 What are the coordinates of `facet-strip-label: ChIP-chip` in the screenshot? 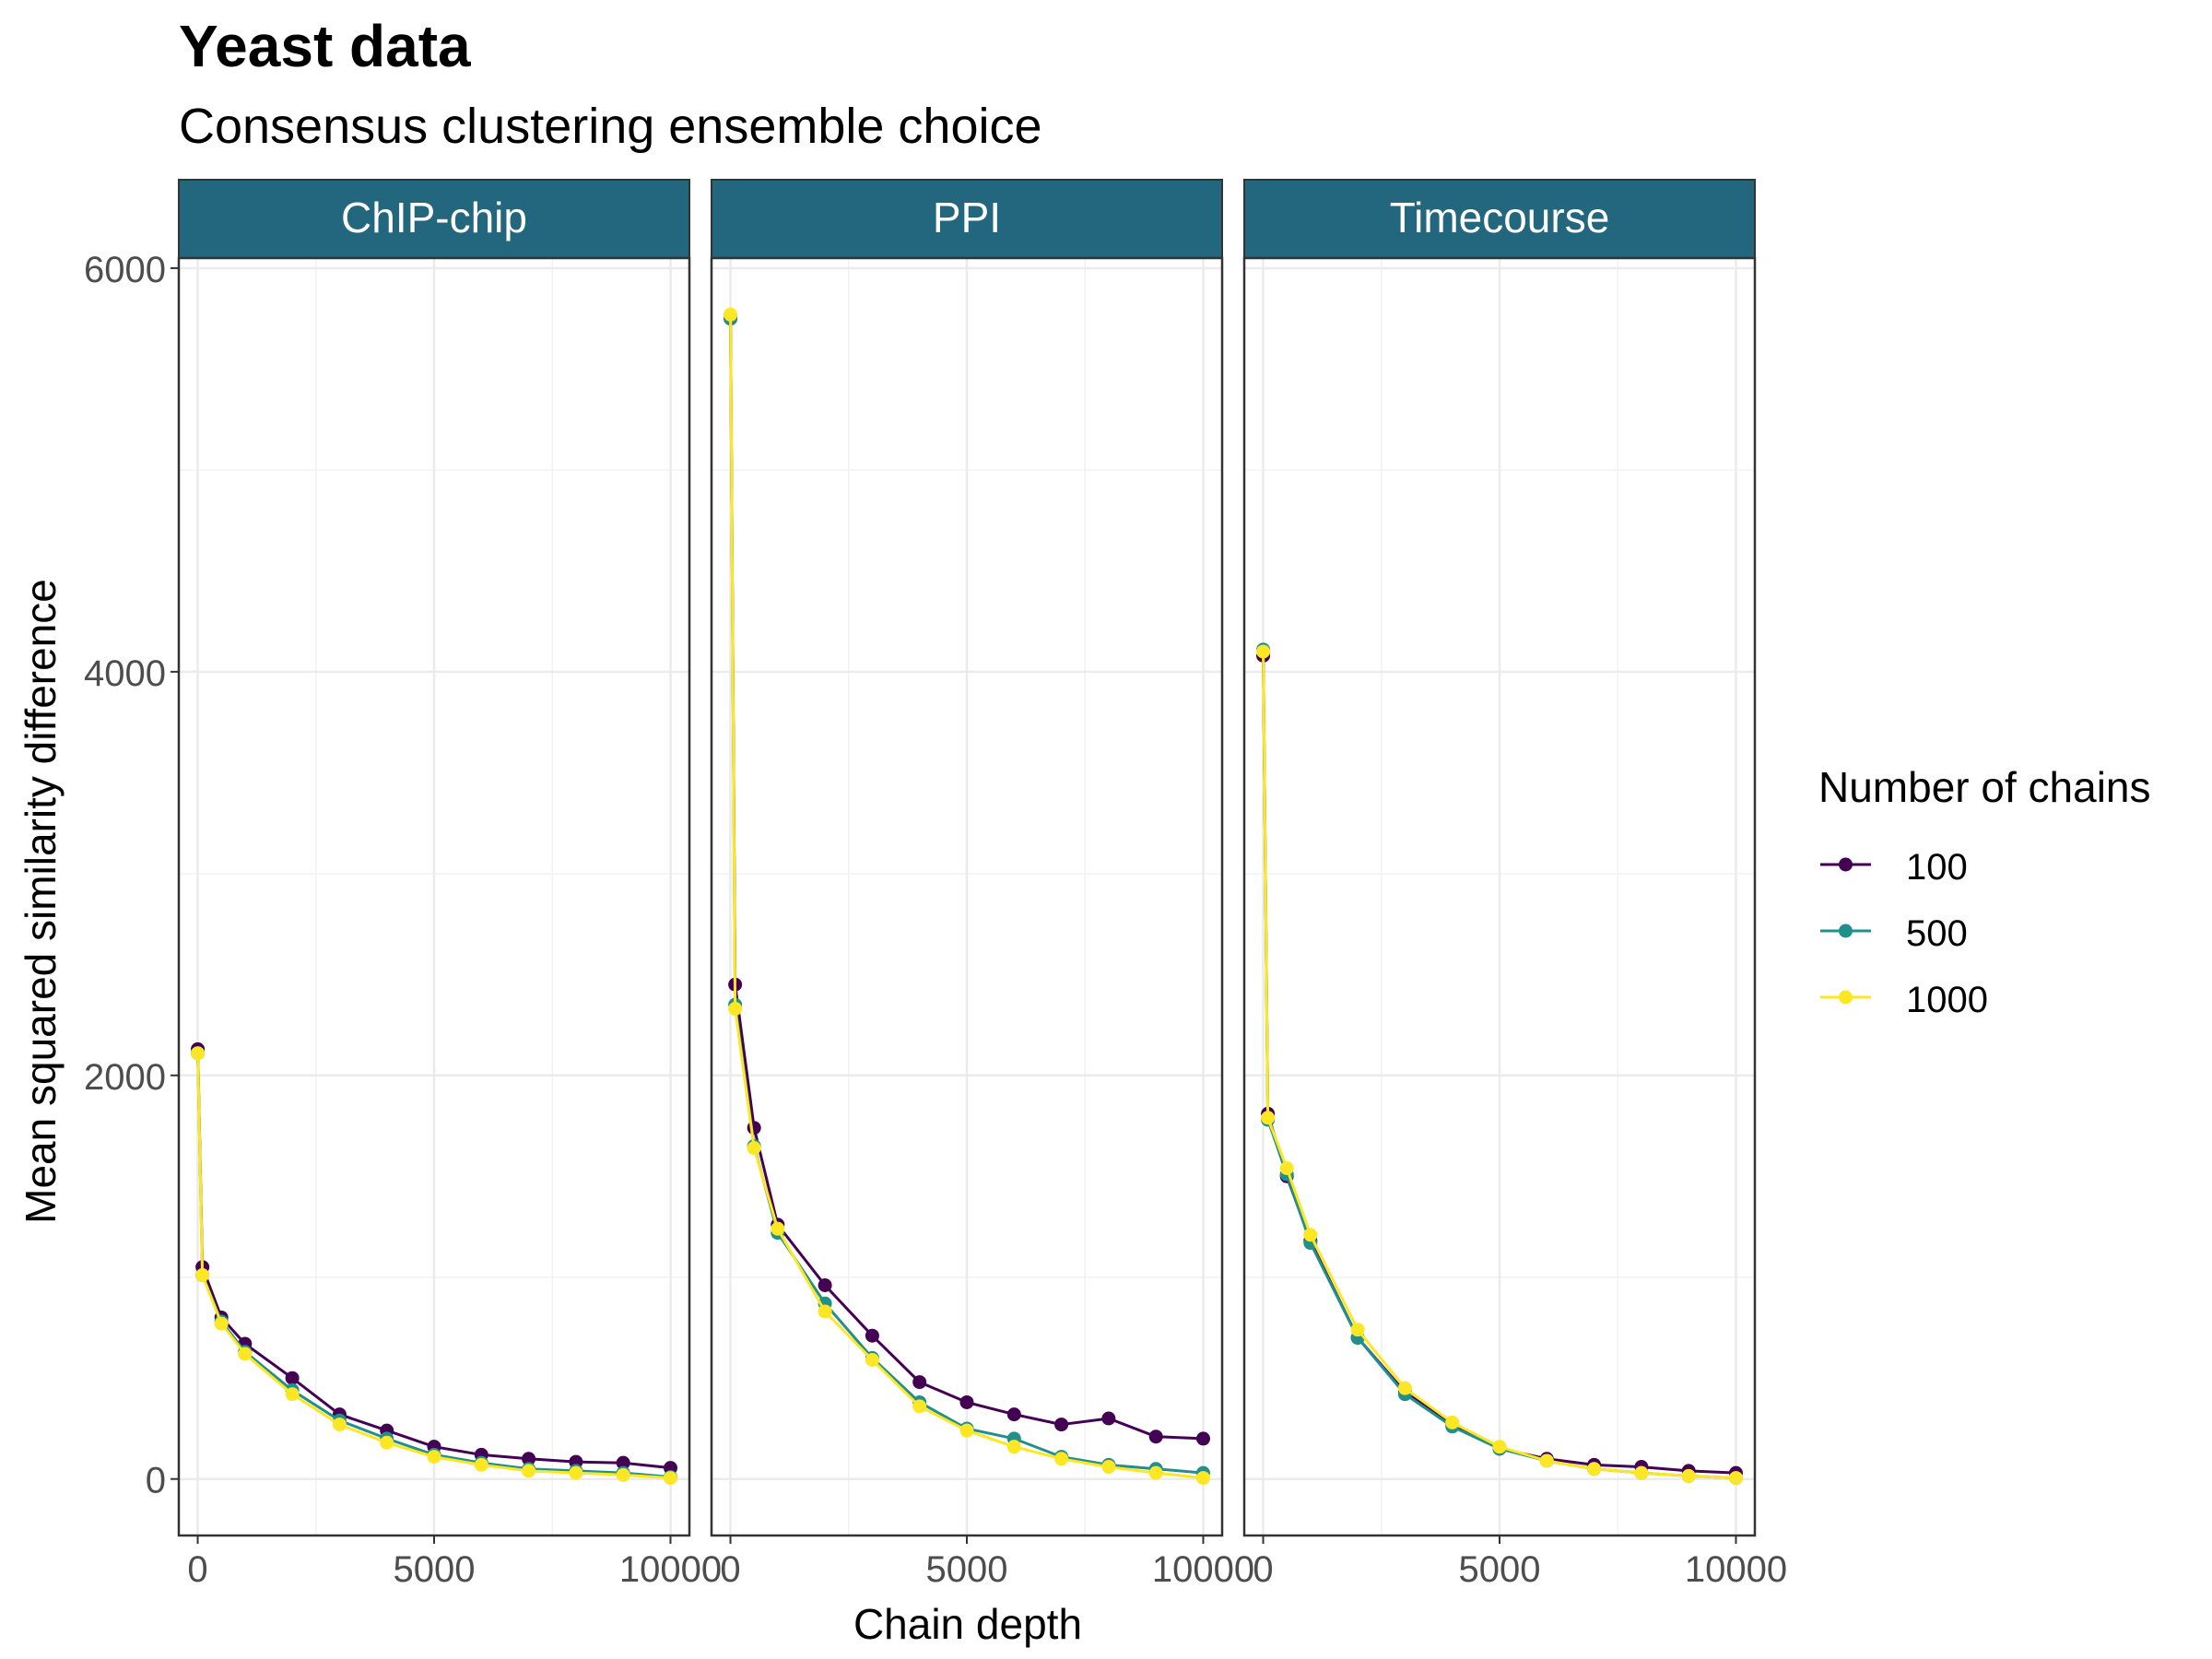 It's located at (434, 217).